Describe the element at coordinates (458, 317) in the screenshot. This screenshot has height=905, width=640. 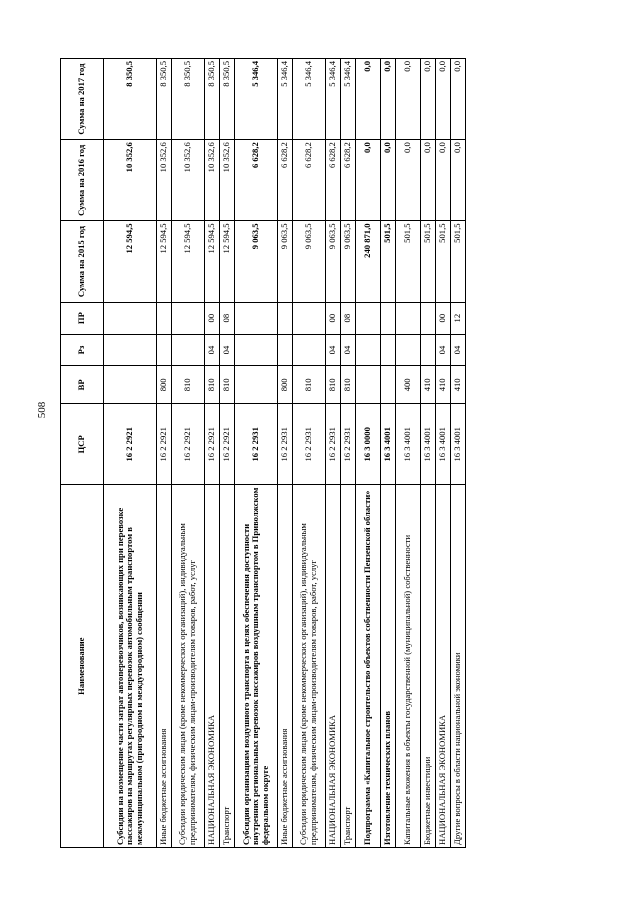
I see `cell-pr: 12` at that location.